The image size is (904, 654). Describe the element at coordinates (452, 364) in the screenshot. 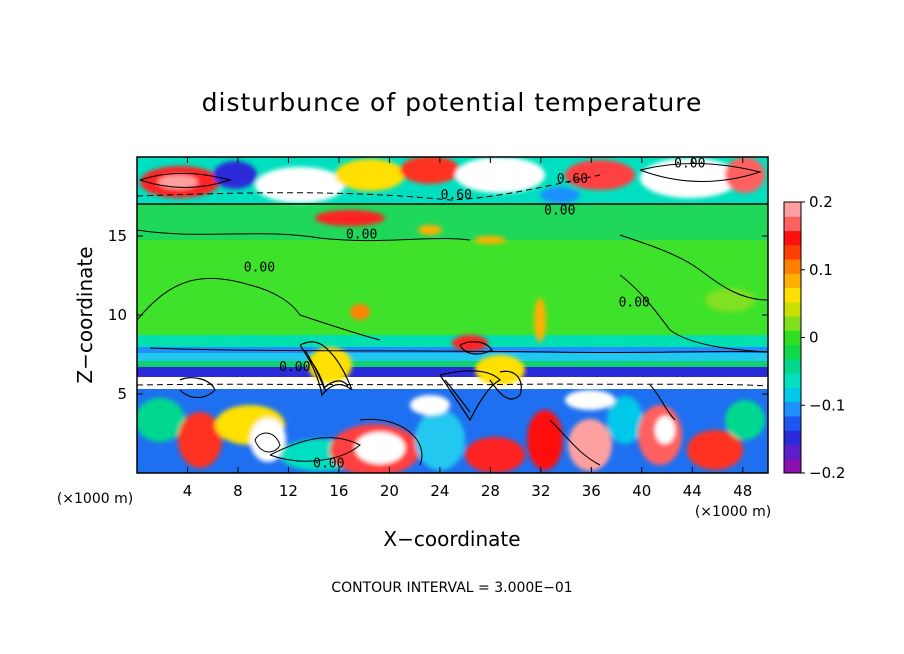

I see `field-band-green2` at that location.